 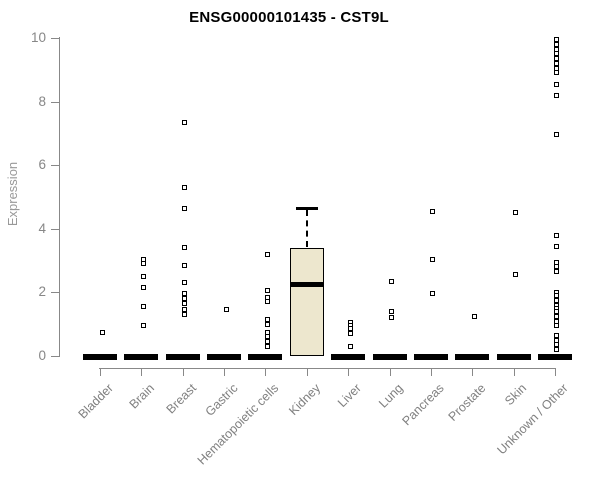 I want to click on y-tick-label: 8, so click(x=42, y=101).